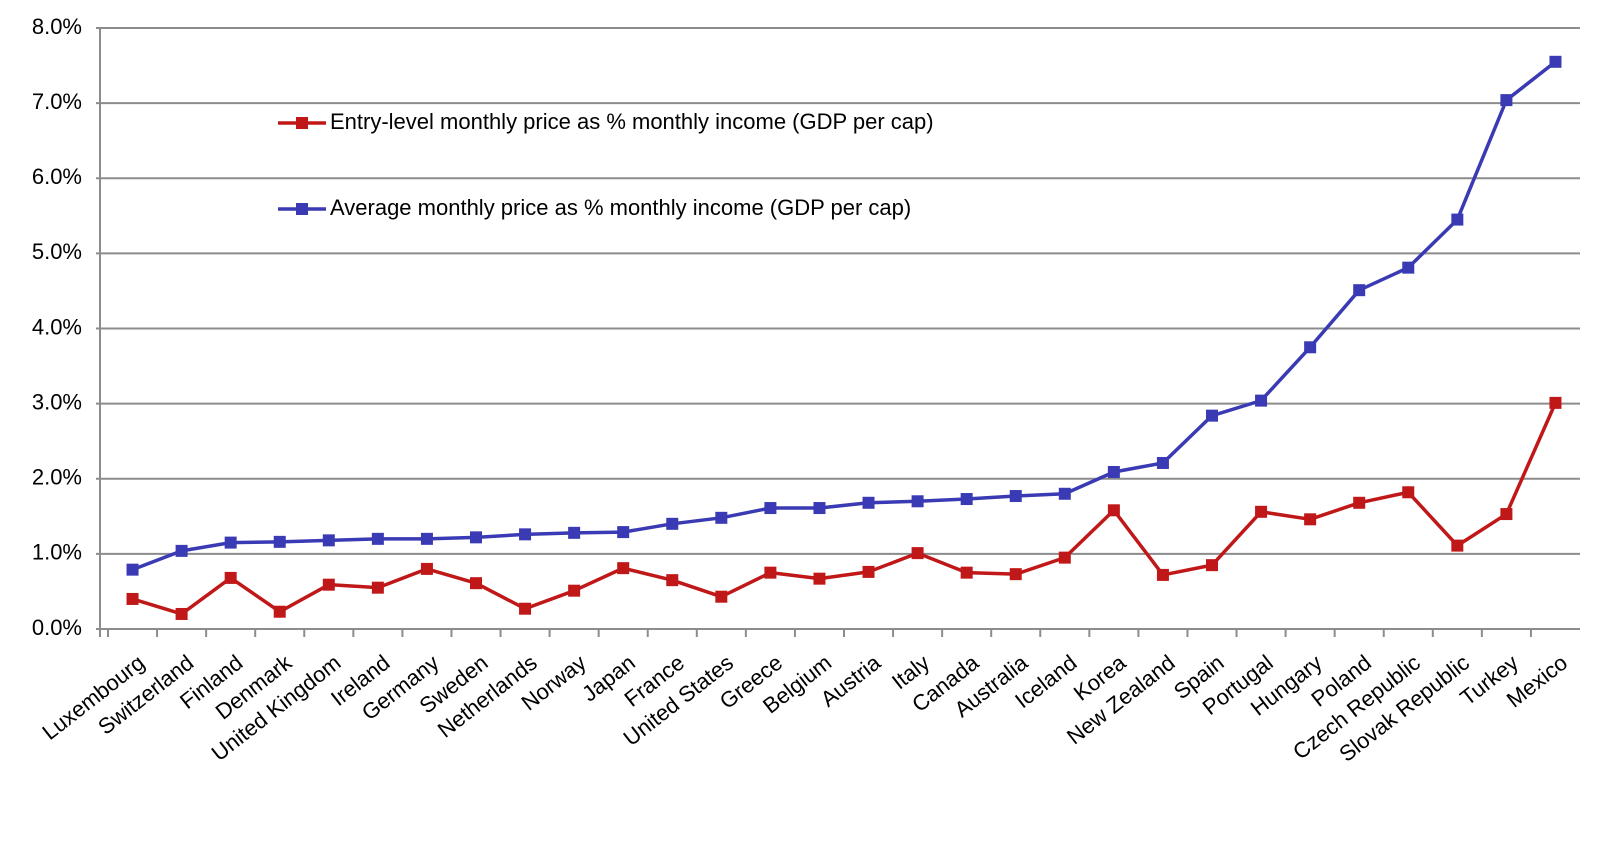 The width and height of the screenshot is (1621, 841). What do you see at coordinates (57, 477) in the screenshot?
I see `y-tick-label: 2.0%` at bounding box center [57, 477].